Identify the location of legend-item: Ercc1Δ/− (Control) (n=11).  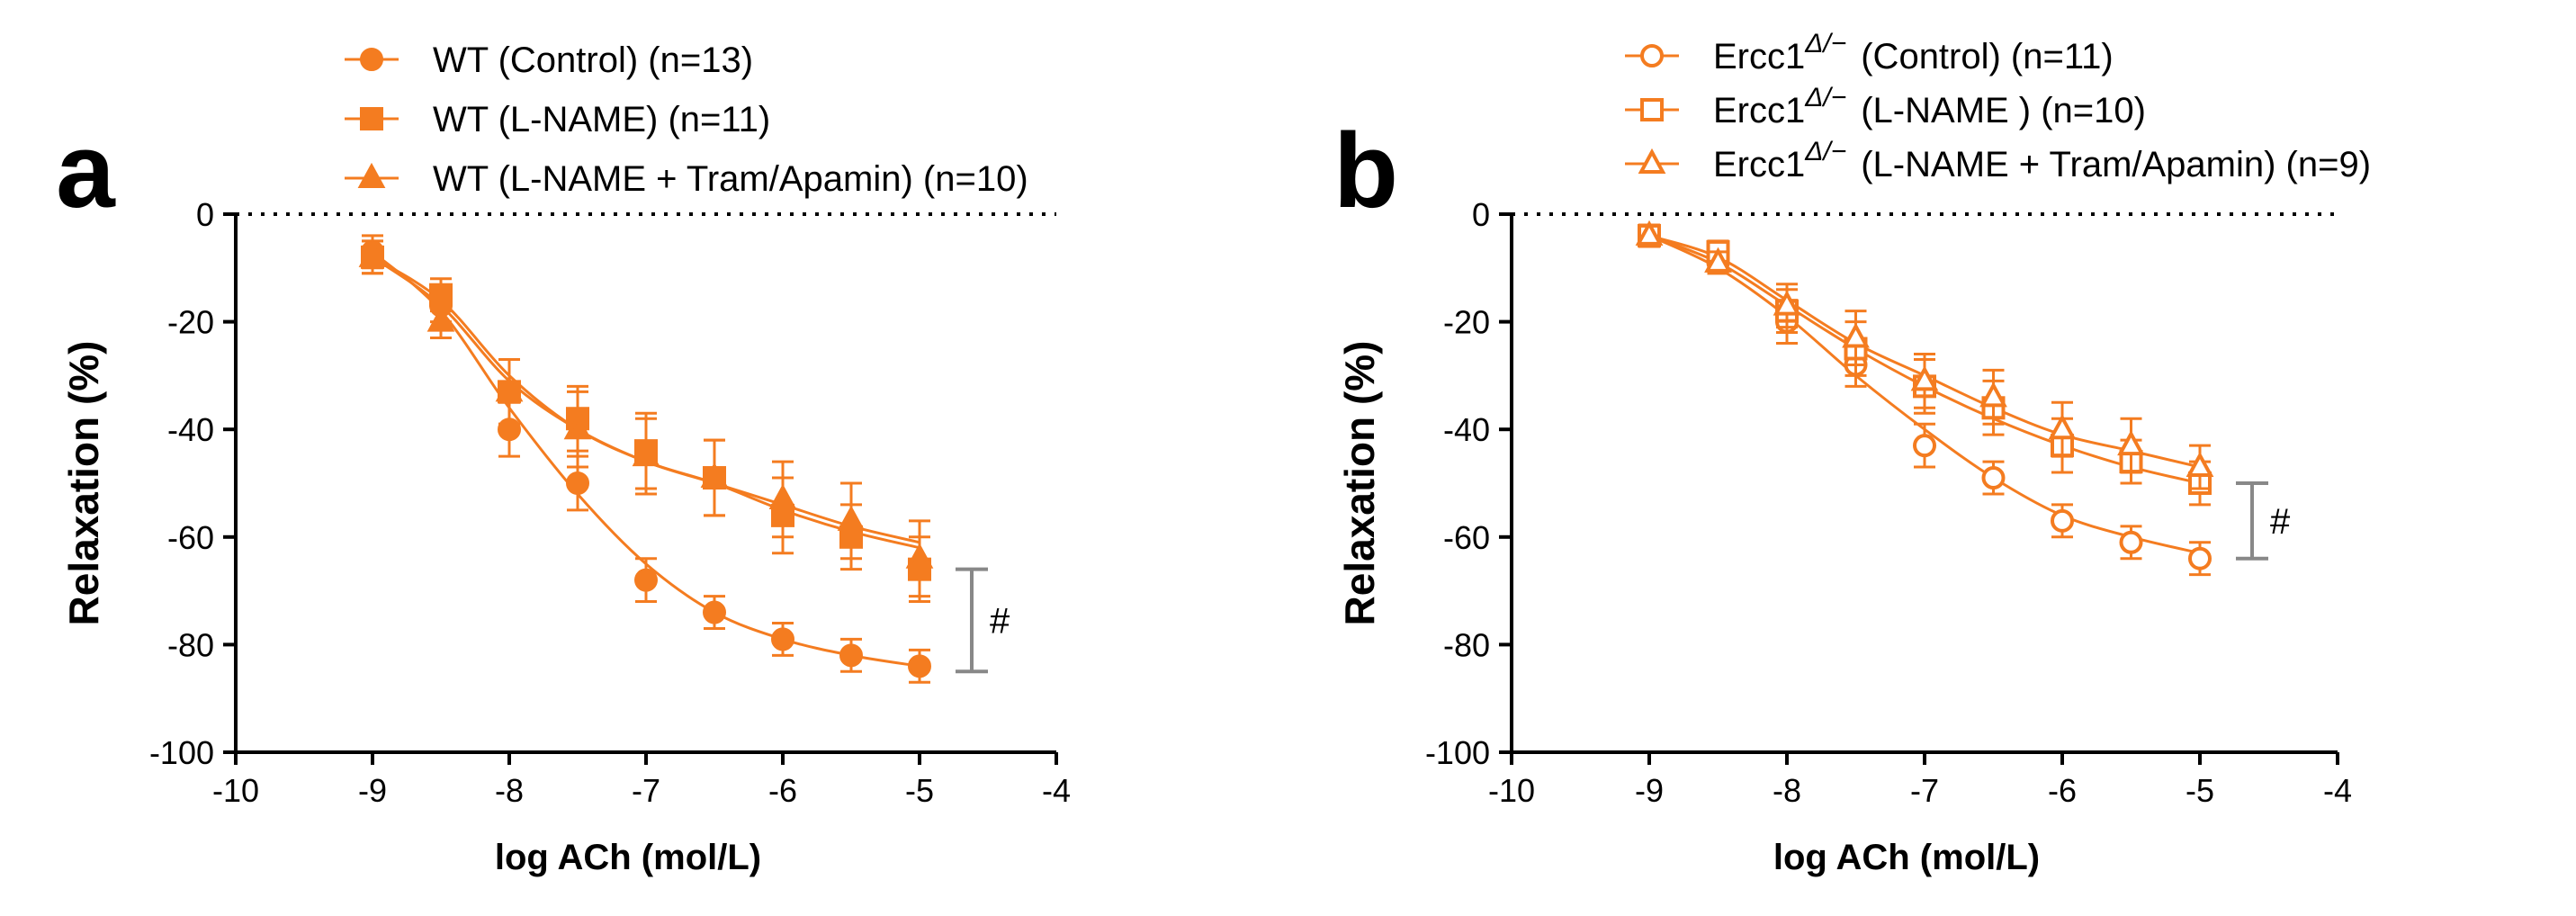
(1870, 53).